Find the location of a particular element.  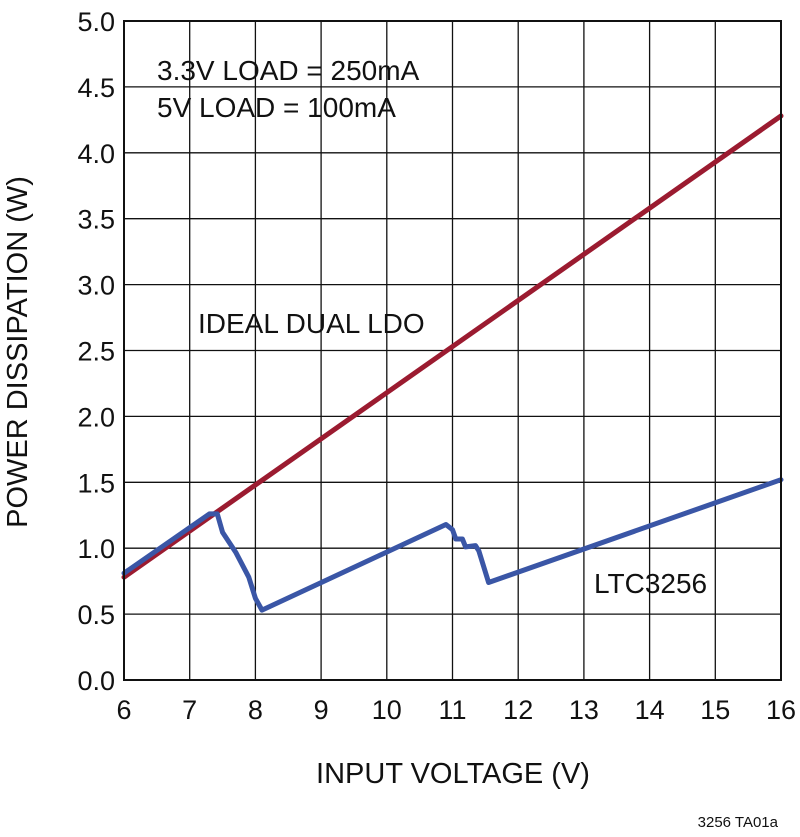

y-tick-label: 0.5 is located at coordinates (96, 615).